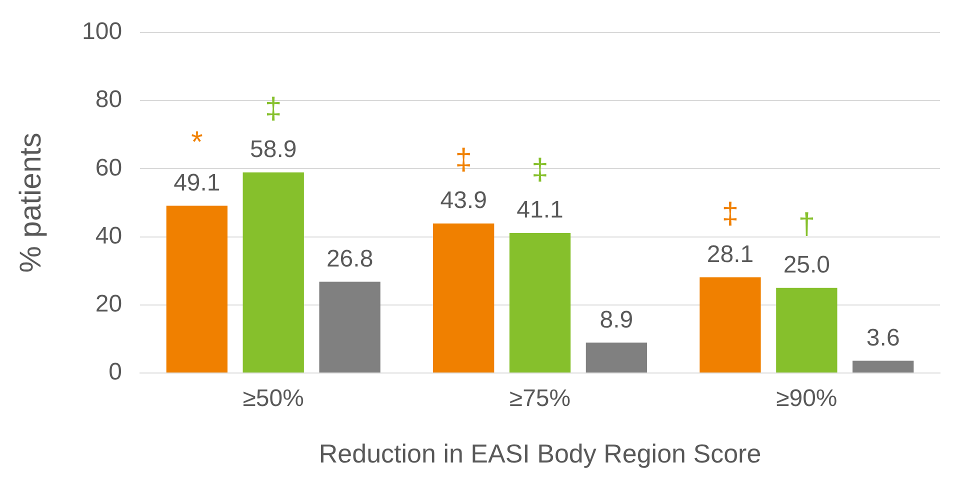  Describe the element at coordinates (540, 398) in the screenshot. I see `x-tick-label: ≥75%` at that location.